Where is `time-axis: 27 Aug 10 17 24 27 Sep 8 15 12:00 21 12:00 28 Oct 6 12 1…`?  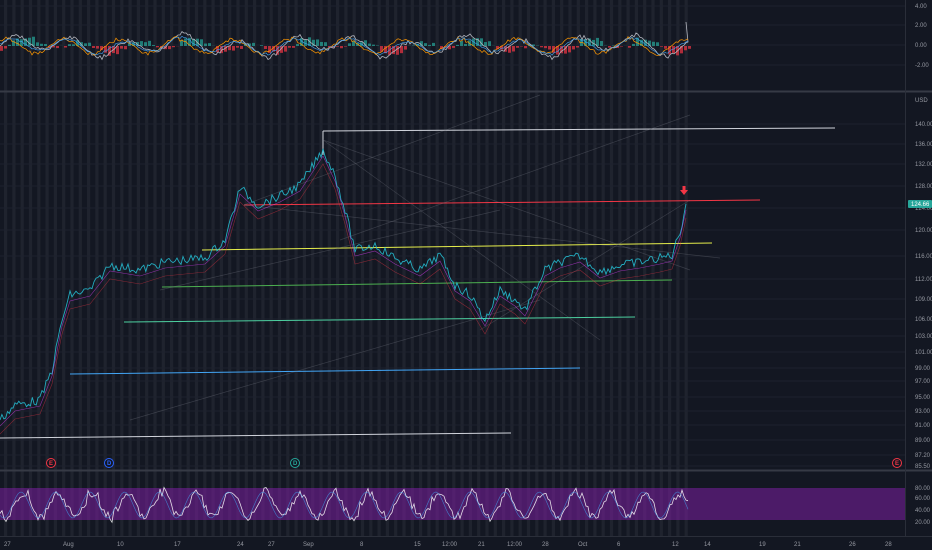 time-axis: 27 Aug 10 17 24 27 Sep 8 15 12:00 21 12:00 28 Oct 6 12 1… is located at coordinates (448, 545).